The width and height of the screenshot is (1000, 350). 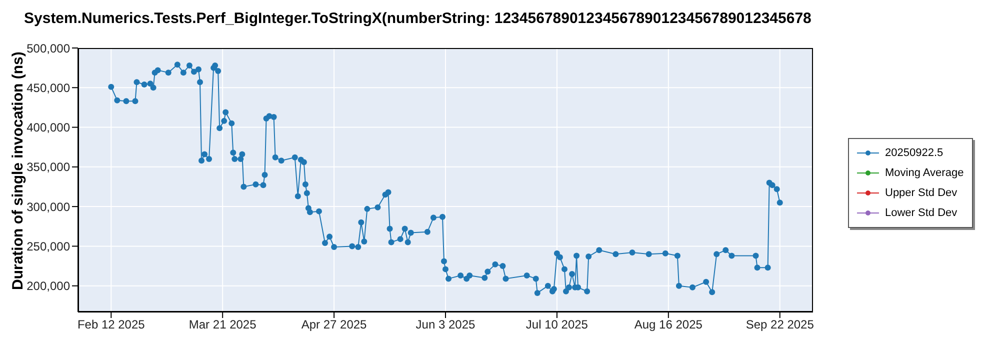 I want to click on y-tick-label: 200,000, so click(x=48, y=286).